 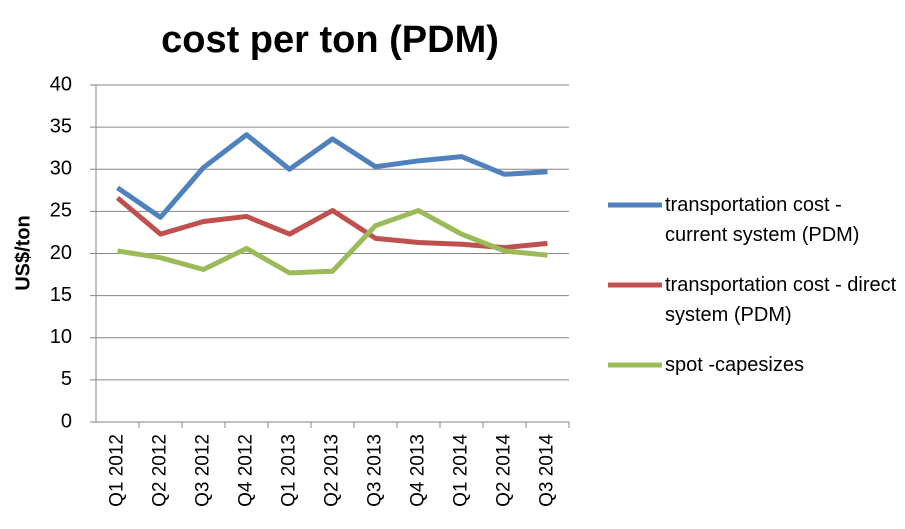 I want to click on y-tick-label: 10, so click(x=61, y=337).